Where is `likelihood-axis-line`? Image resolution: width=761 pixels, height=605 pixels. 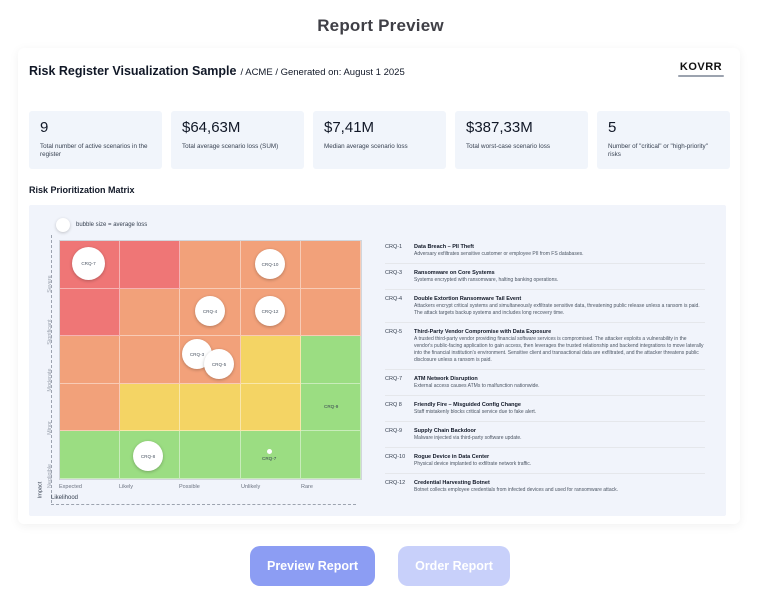 likelihood-axis-line is located at coordinates (203, 504).